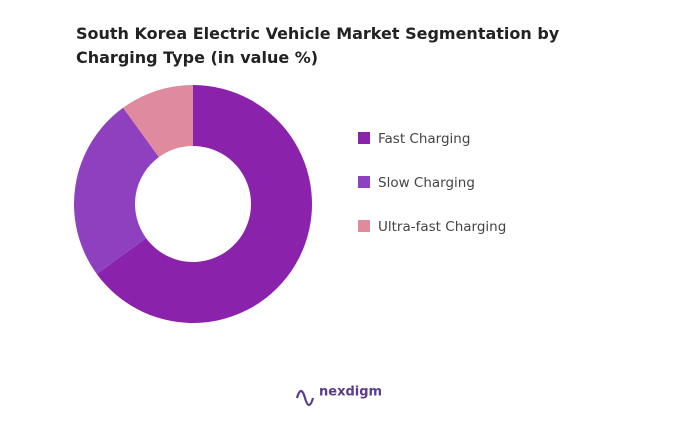  I want to click on logo-icon, so click(305, 398).